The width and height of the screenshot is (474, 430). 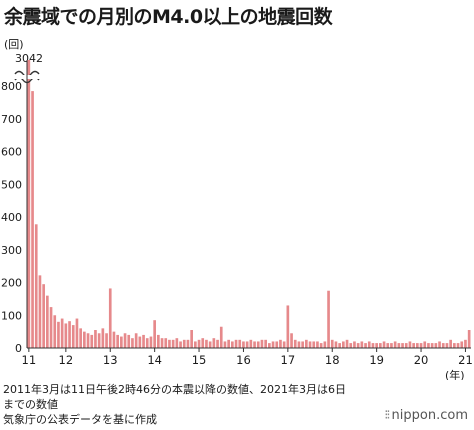 I want to click on x-tick-label: 19, so click(x=376, y=360).